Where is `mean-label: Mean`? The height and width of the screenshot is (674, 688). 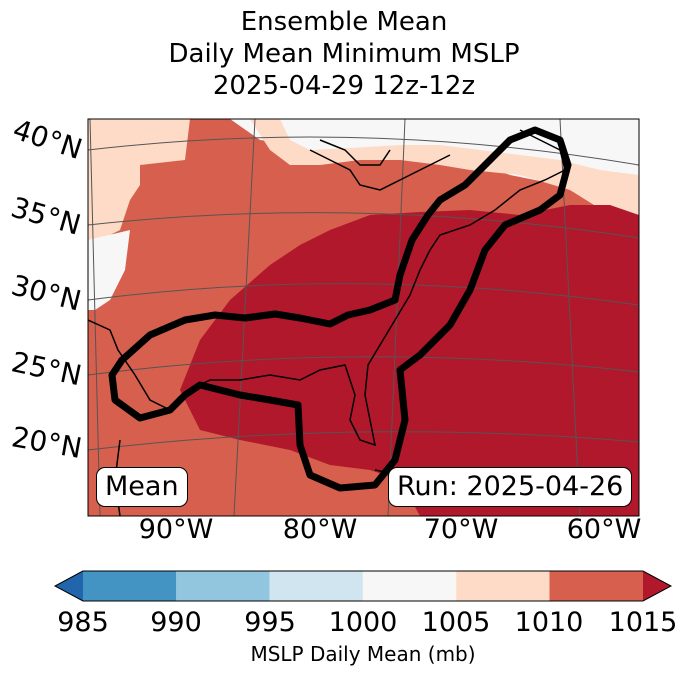
mean-label: Mean is located at coordinates (142, 487).